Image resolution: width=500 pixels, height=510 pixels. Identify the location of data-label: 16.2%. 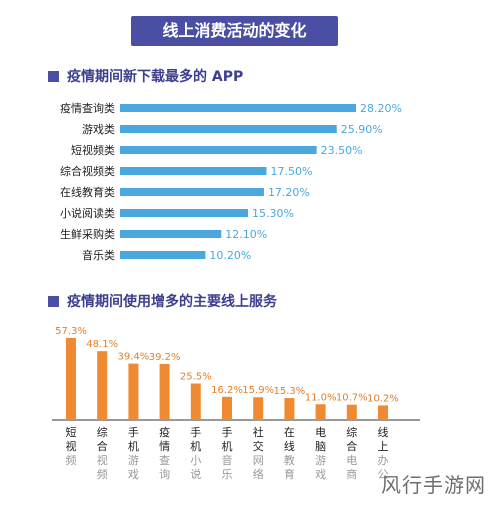
(227, 390).